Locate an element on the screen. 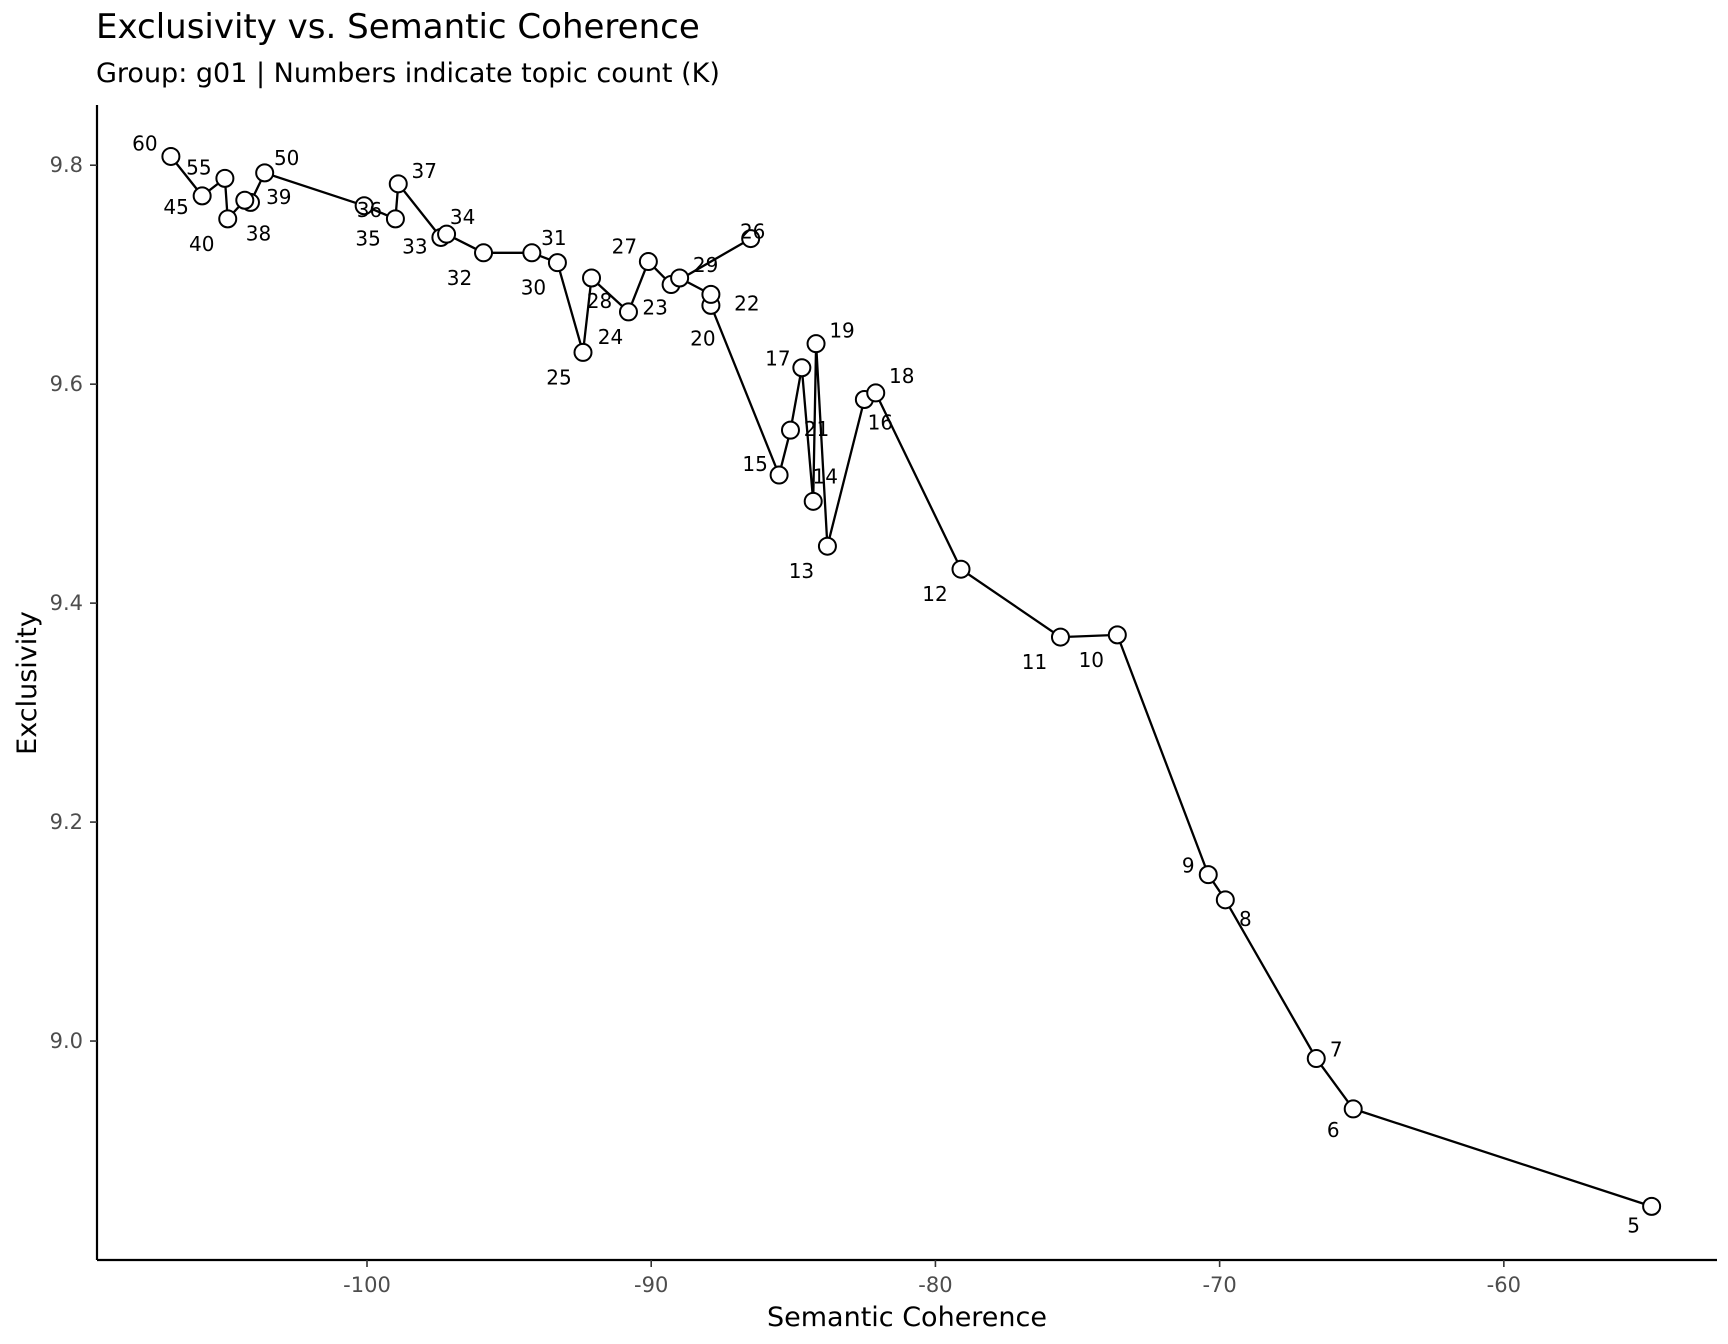 This screenshot has height=1344, width=1728. point-label: 32 is located at coordinates (459, 278).